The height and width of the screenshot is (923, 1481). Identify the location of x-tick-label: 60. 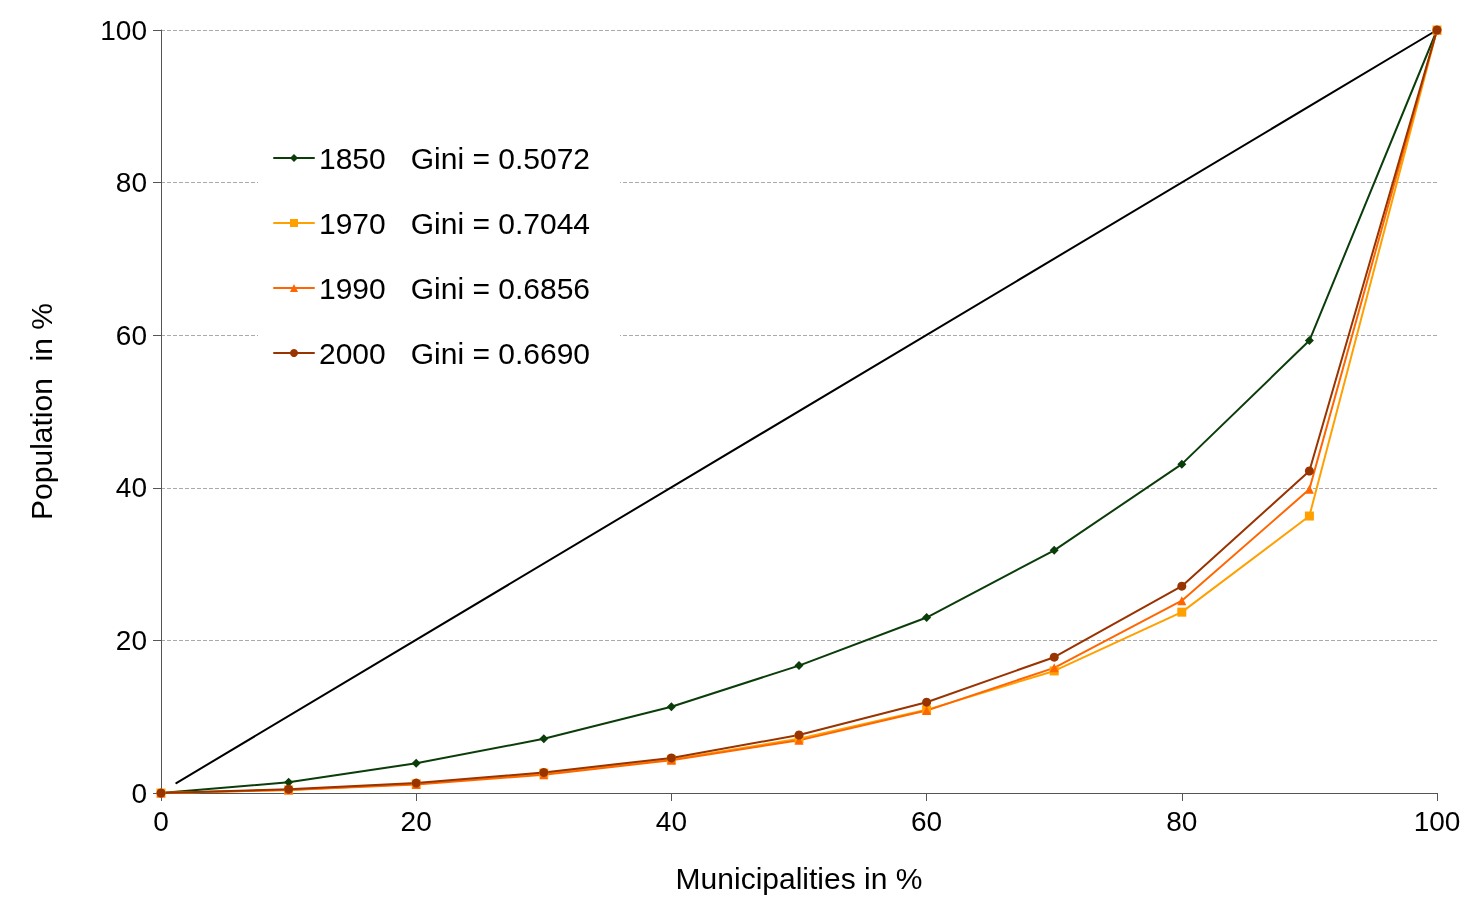
(927, 821).